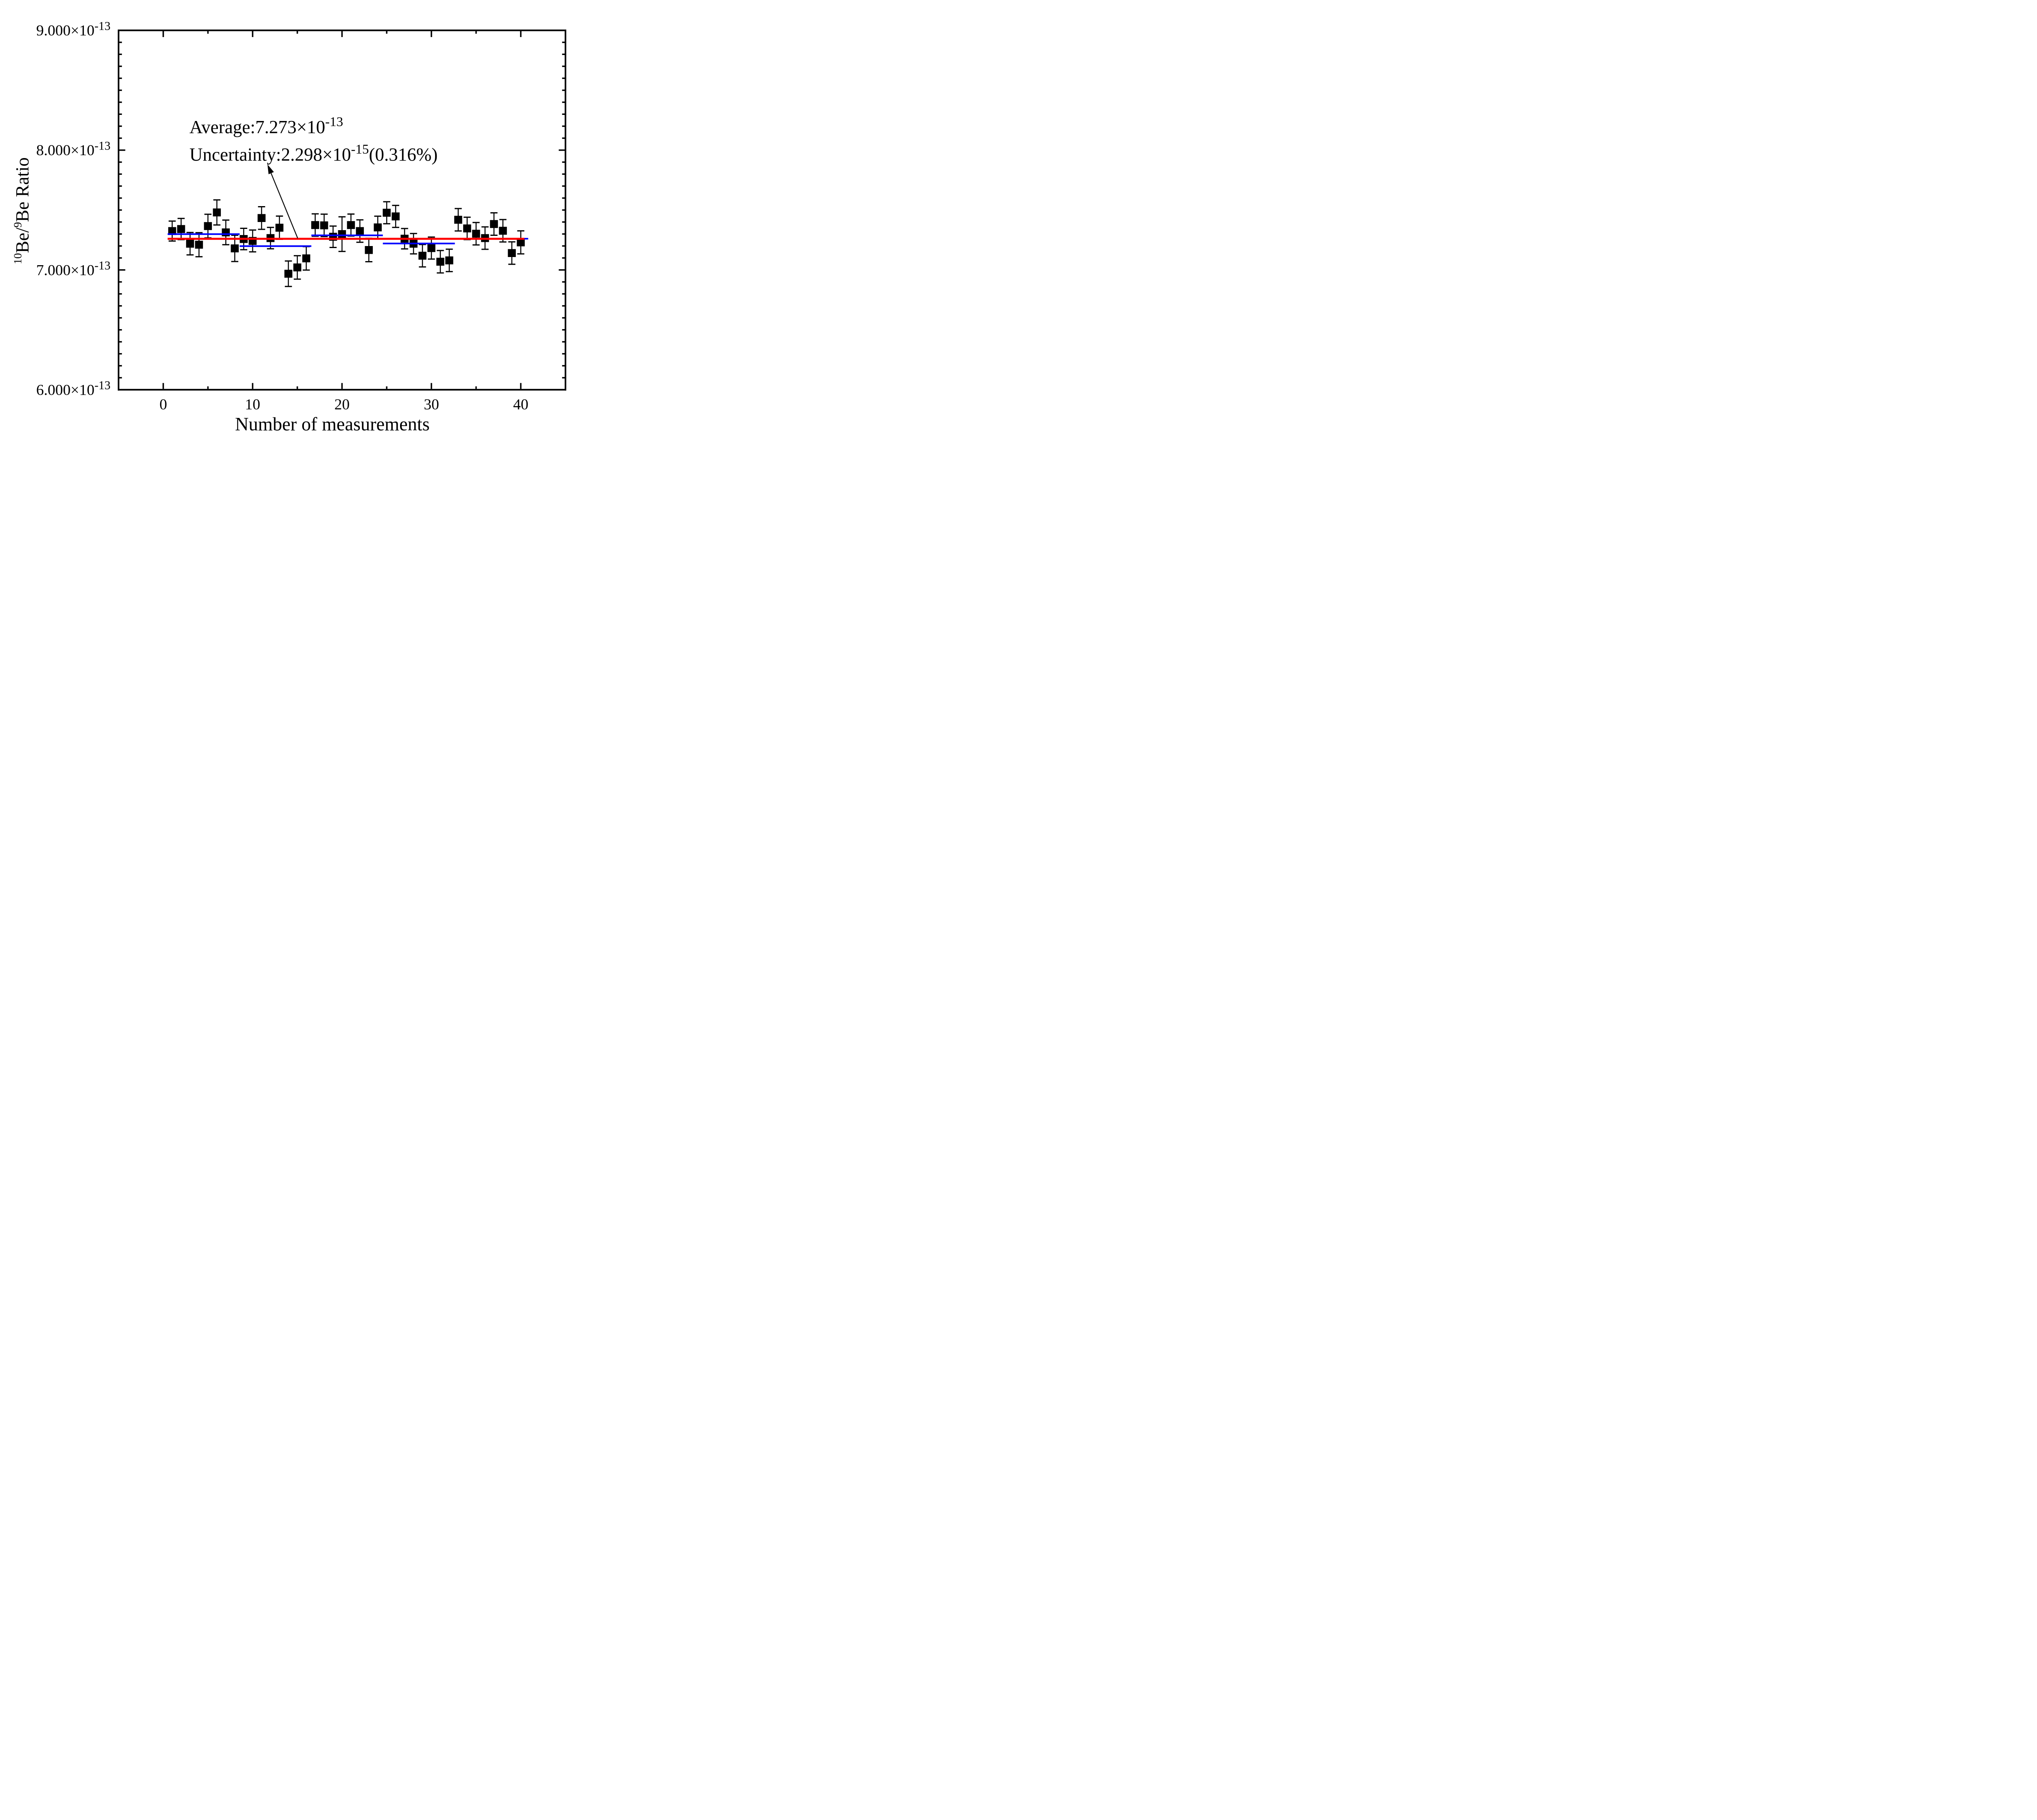 The height and width of the screenshot is (1820, 2037). What do you see at coordinates (22, 210) in the screenshot?
I see `svg-text: 10Be/9Be Ratio` at bounding box center [22, 210].